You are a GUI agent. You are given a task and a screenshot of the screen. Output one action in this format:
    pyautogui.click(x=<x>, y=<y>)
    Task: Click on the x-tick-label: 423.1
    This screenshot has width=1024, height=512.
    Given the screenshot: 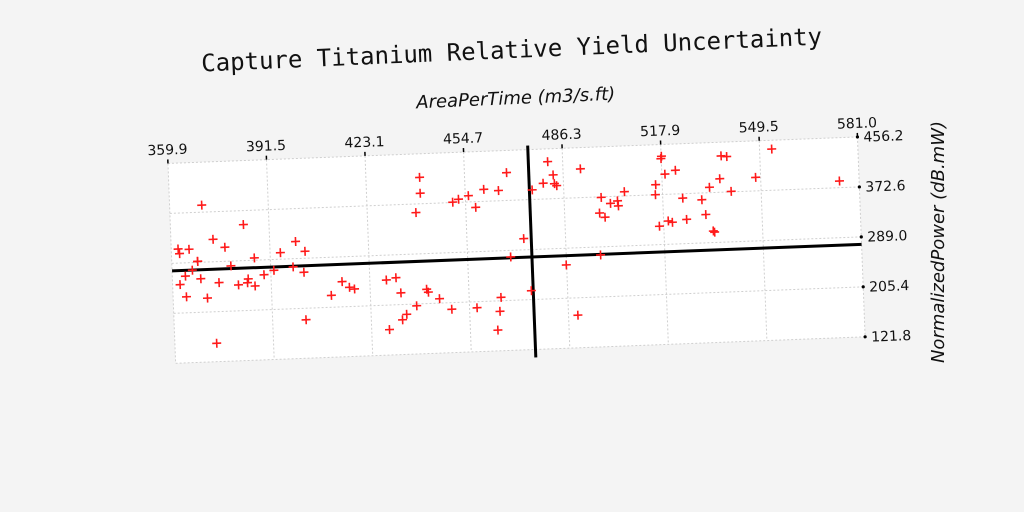 What is the action you would take?
    pyautogui.click(x=364, y=143)
    